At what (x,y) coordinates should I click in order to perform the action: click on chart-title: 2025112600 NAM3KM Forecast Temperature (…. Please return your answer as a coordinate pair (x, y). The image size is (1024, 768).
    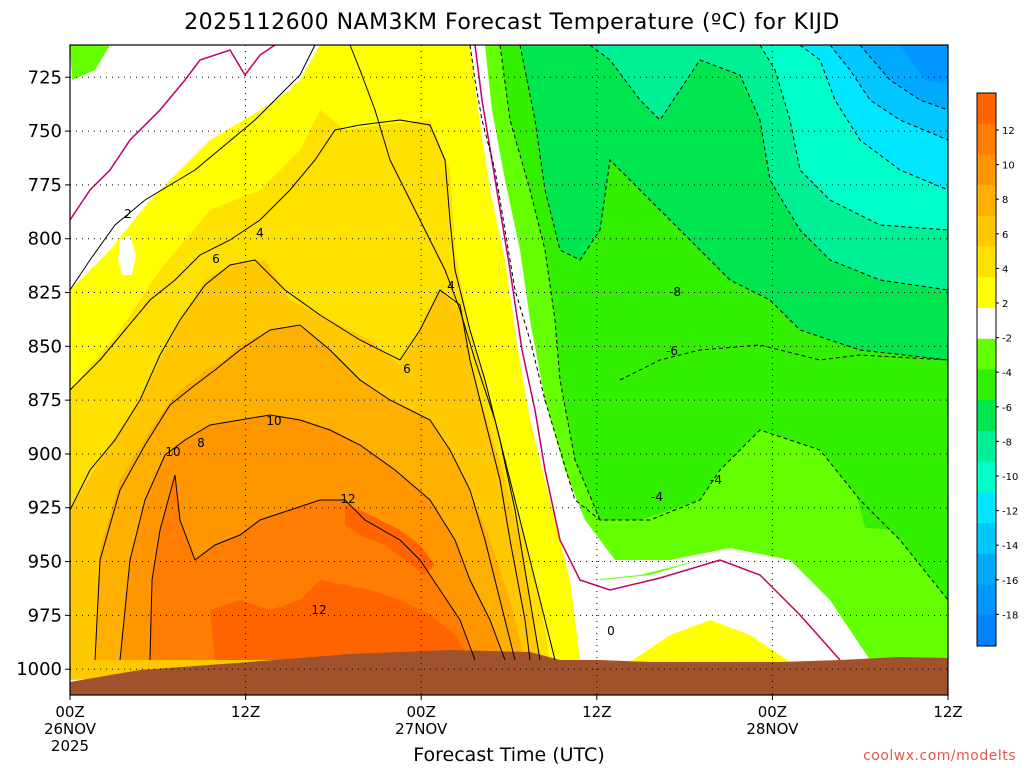
    Looking at the image, I should click on (512, 22).